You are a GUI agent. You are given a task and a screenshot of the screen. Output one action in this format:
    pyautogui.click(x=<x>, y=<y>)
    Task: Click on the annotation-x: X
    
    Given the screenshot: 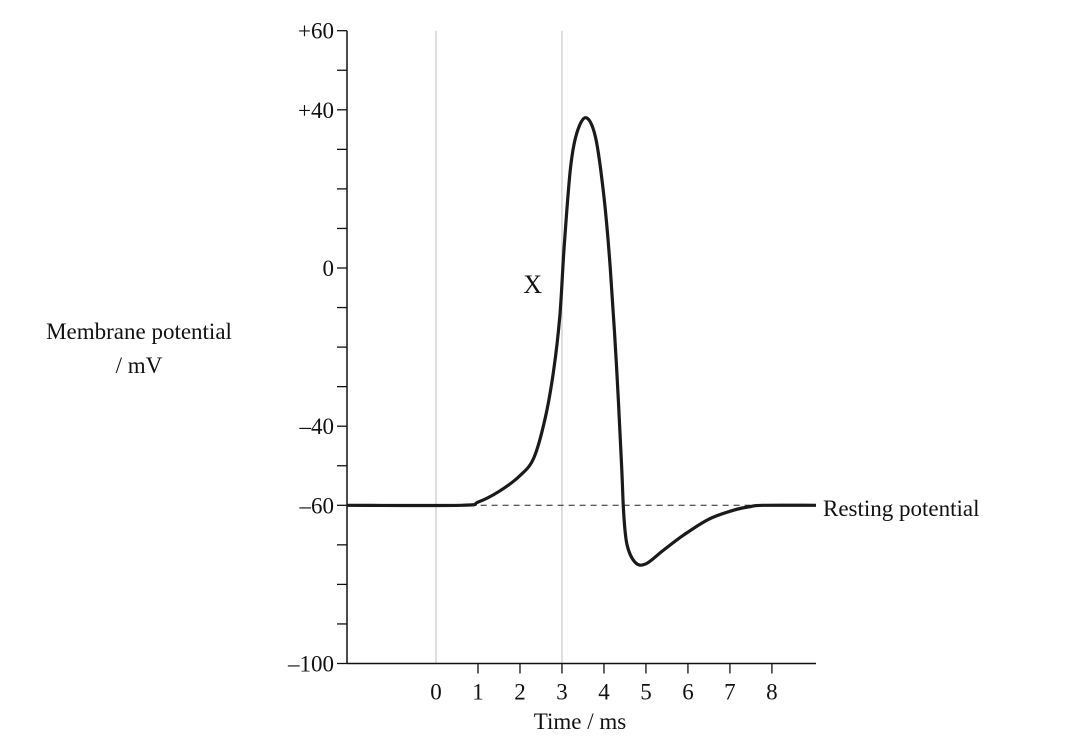 What is the action you would take?
    pyautogui.click(x=532, y=284)
    